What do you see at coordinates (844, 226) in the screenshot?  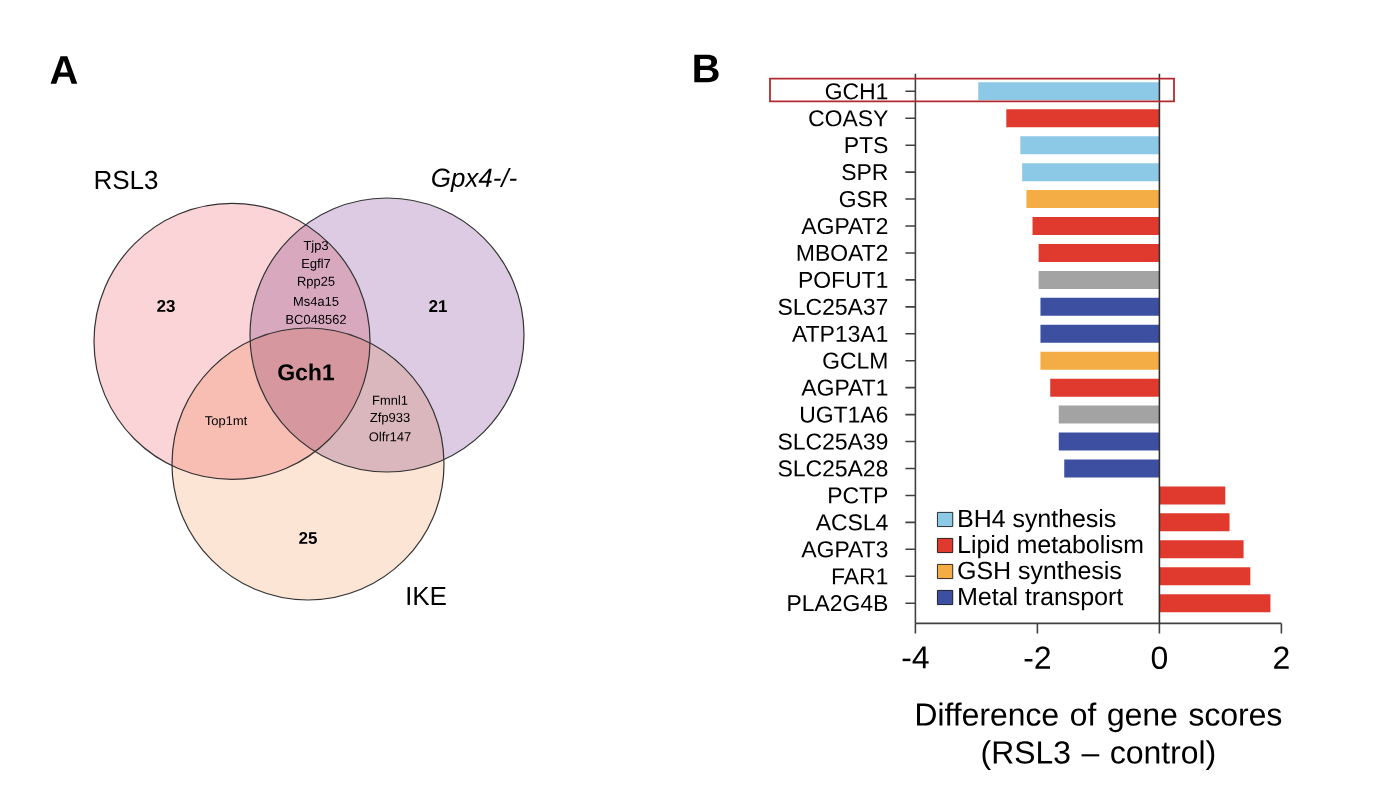 I see `y-tick-label: AGPAT2` at bounding box center [844, 226].